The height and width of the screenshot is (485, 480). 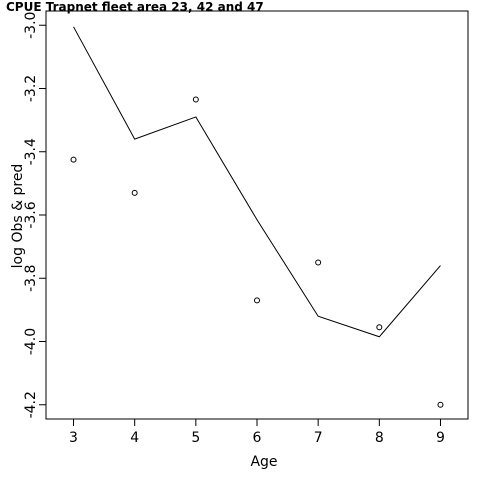 What do you see at coordinates (134, 438) in the screenshot?
I see `x-tick-label: 4` at bounding box center [134, 438].